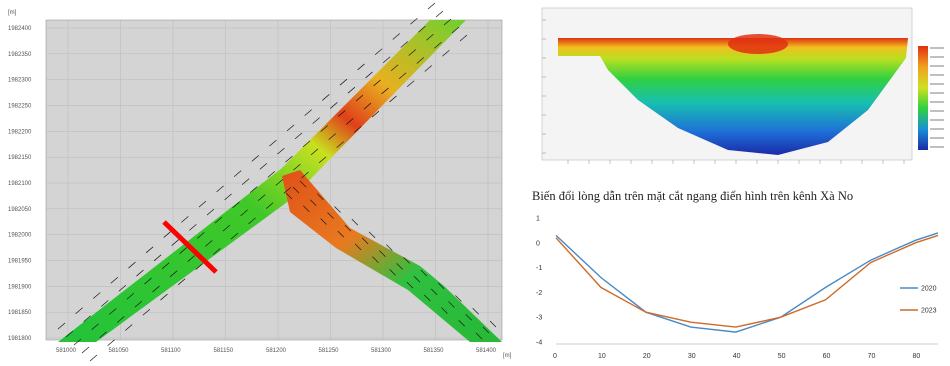 The width and height of the screenshot is (950, 366). I want to click on map-x-unit-label: [m], so click(507, 356).